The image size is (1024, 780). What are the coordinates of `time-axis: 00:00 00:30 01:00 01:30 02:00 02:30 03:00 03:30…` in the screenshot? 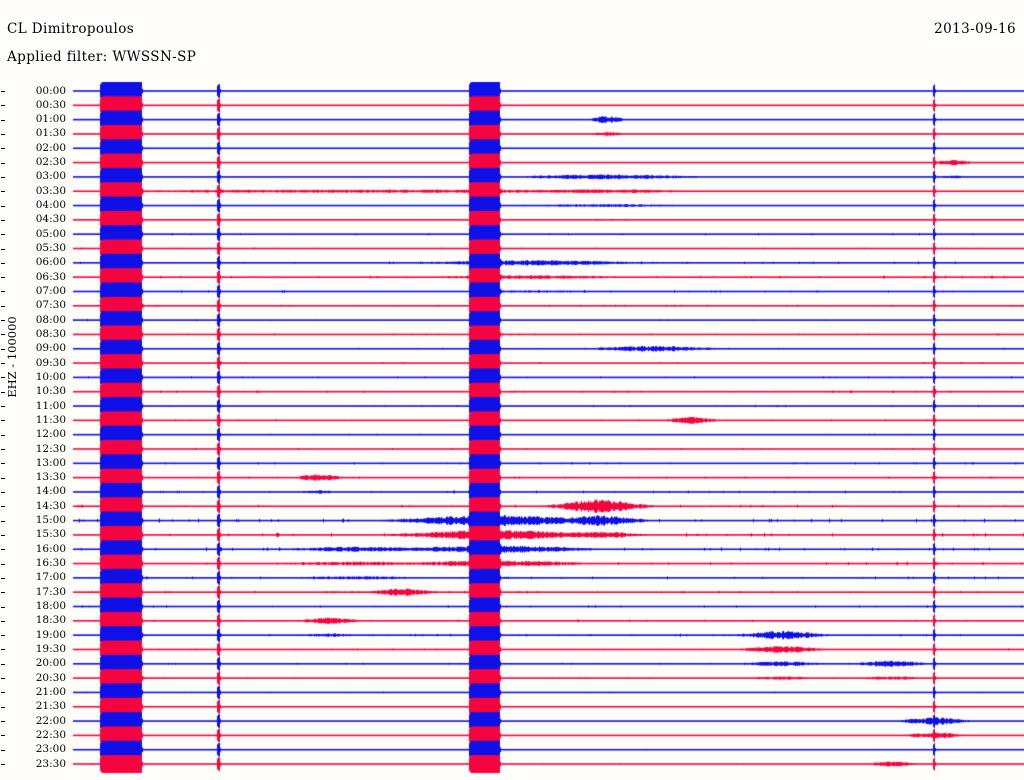 It's located at (36, 390).